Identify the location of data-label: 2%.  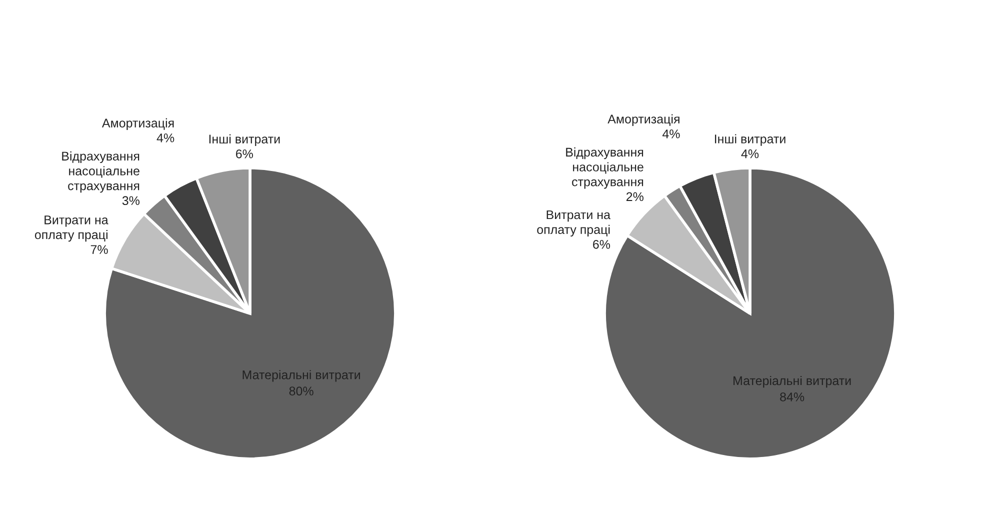
(635, 197).